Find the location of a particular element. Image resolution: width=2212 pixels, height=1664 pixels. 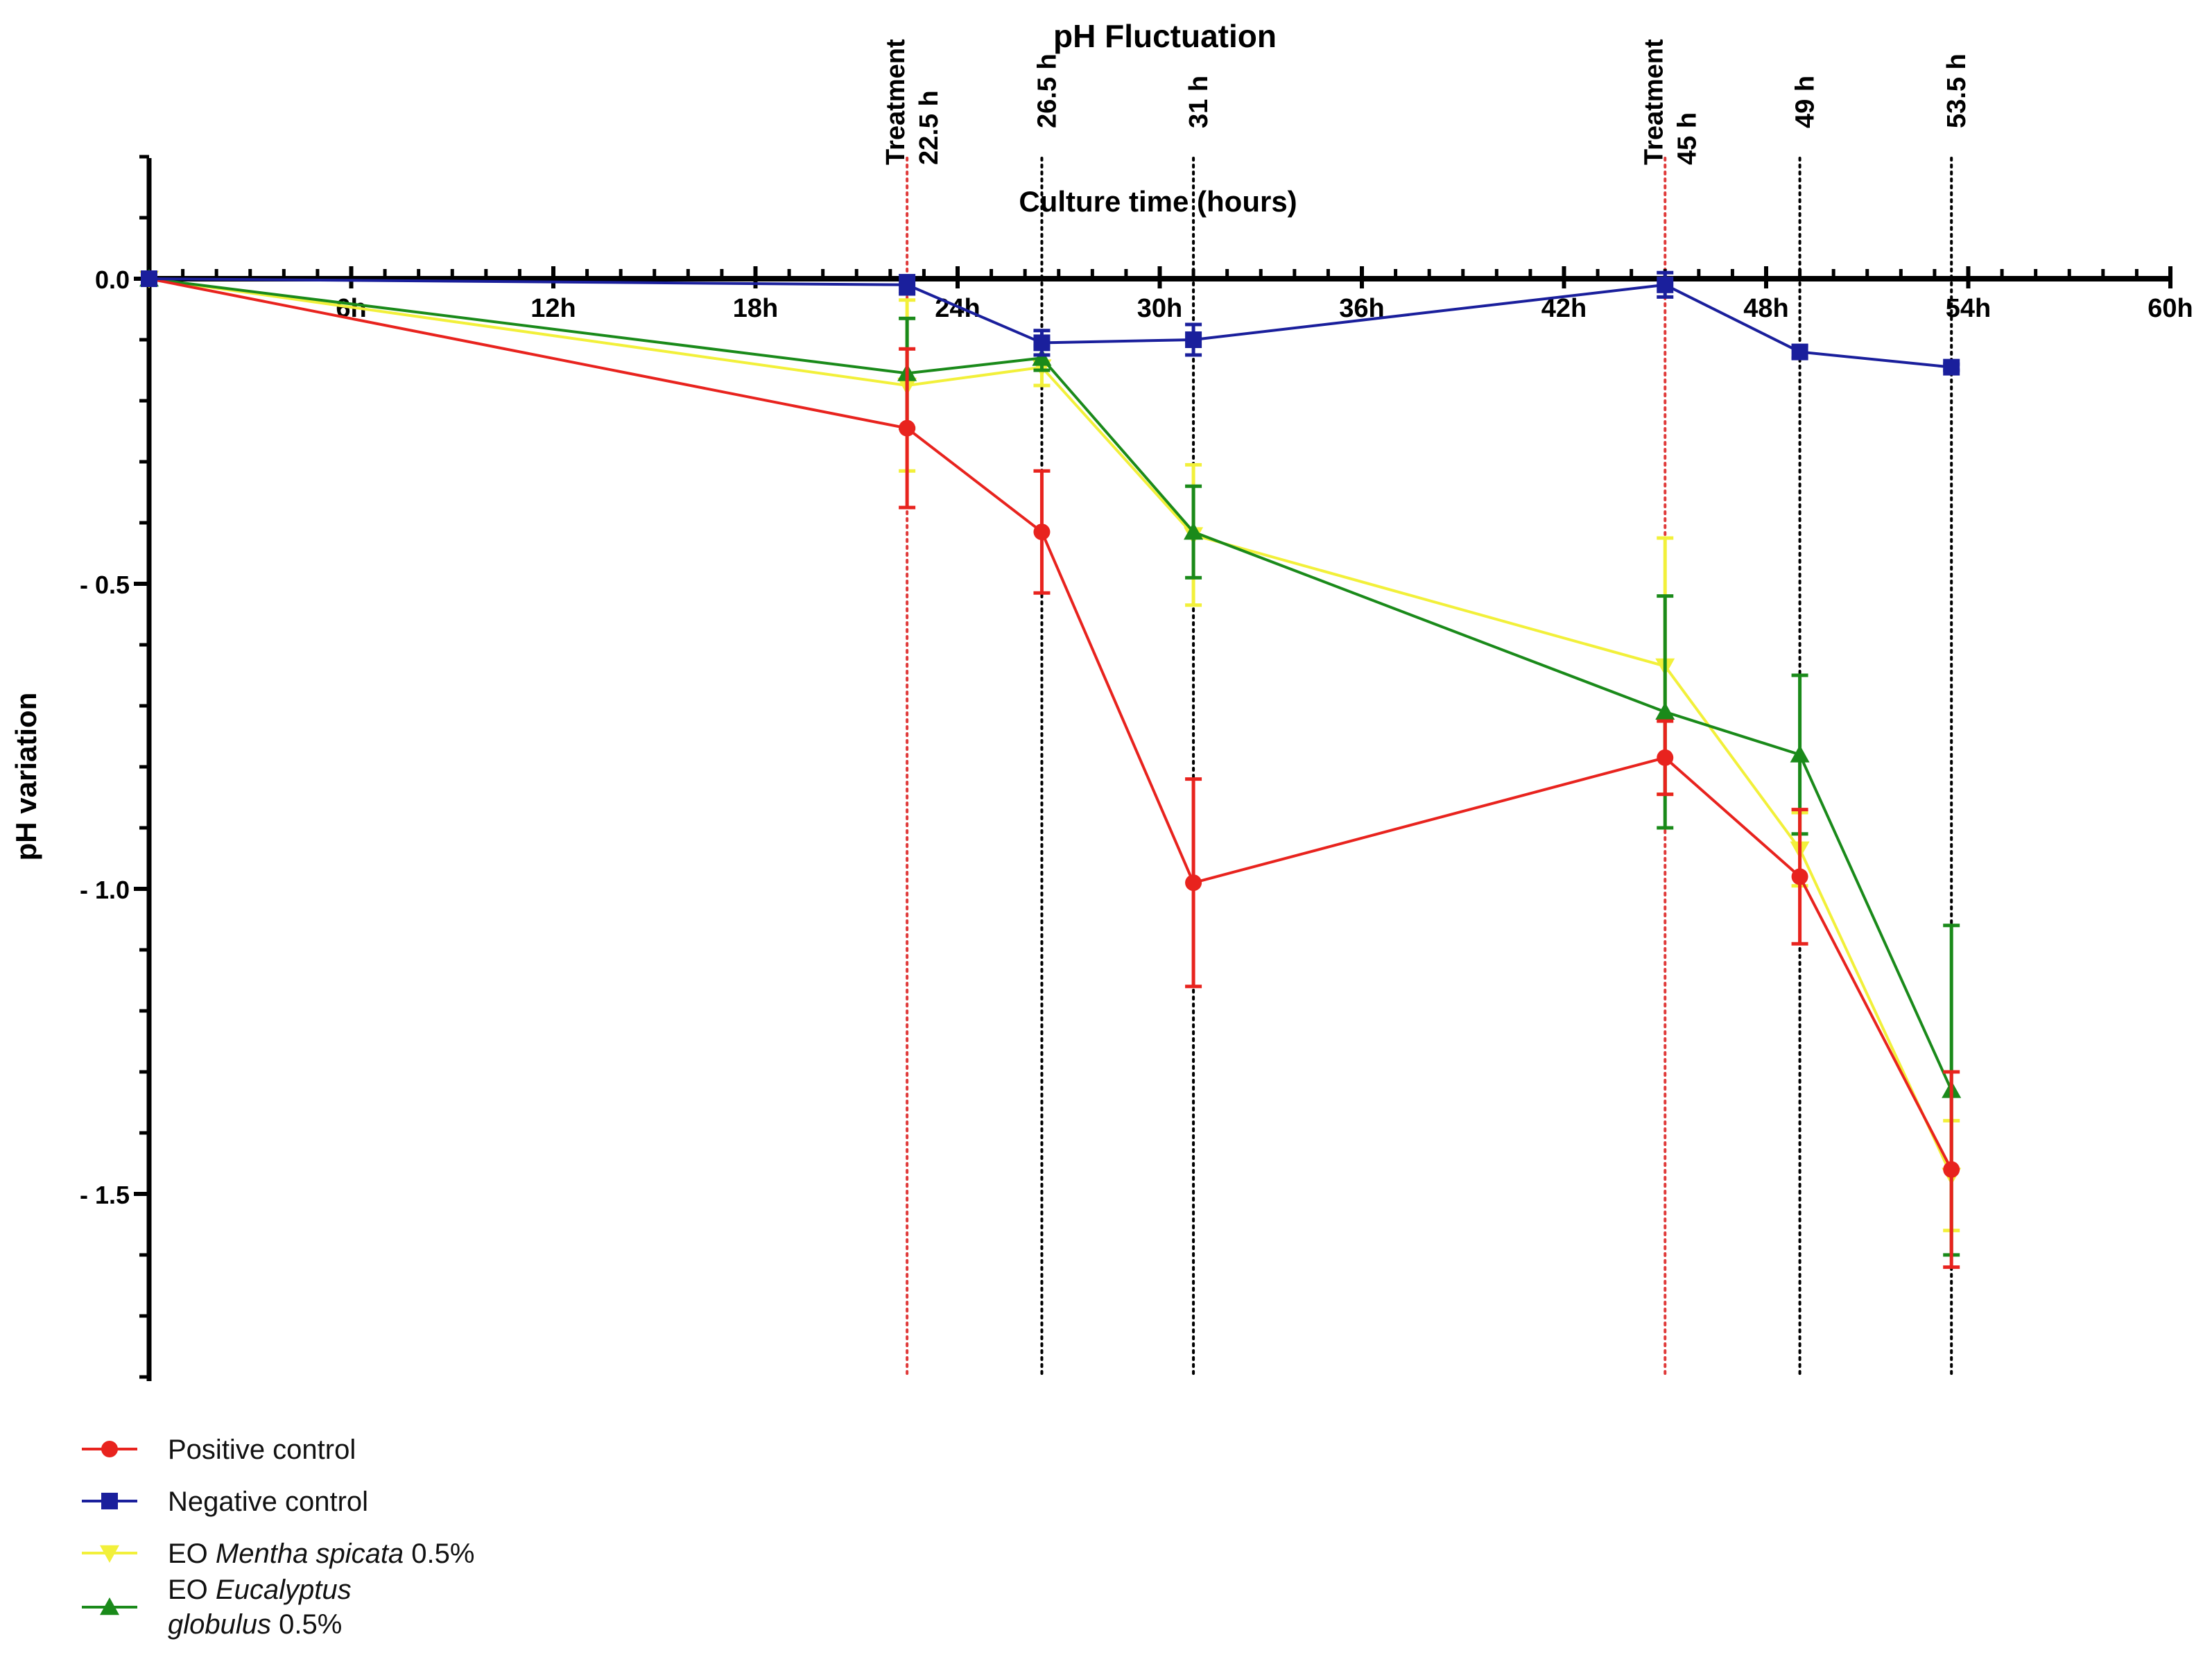

reference-label-text: 31 h is located at coordinates (1198, 102).